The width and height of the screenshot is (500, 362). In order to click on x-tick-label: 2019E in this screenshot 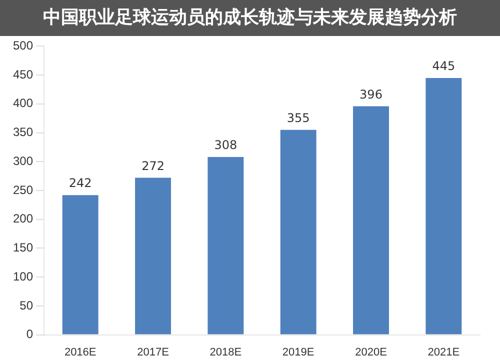, I will do `click(298, 352)`.